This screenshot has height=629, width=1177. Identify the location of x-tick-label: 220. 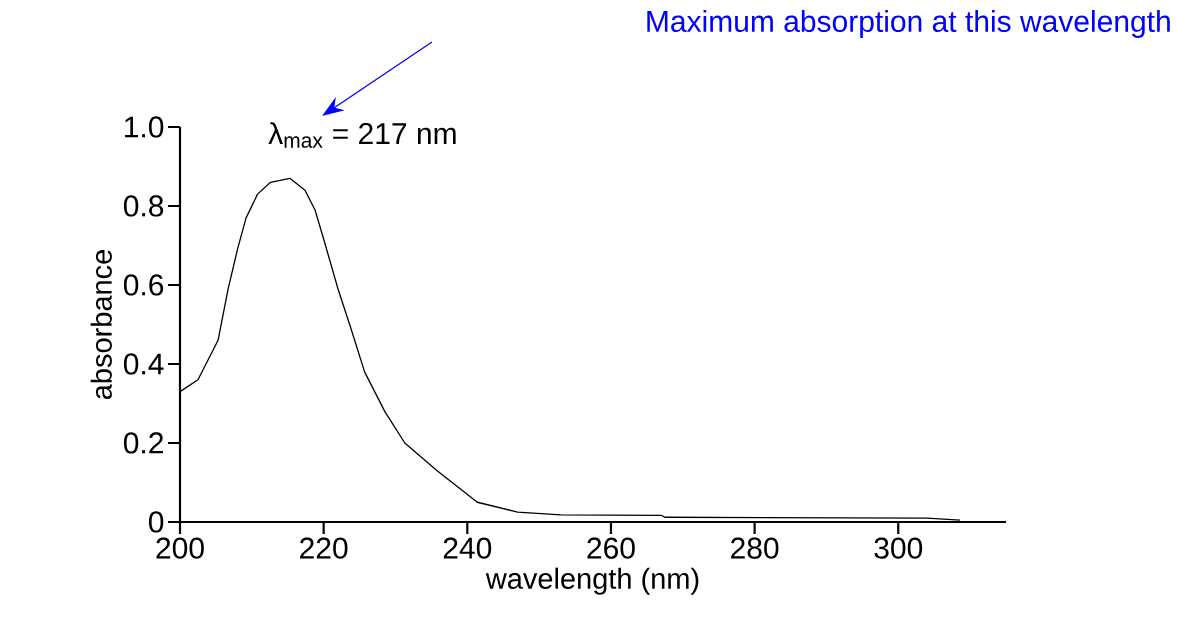
(324, 548).